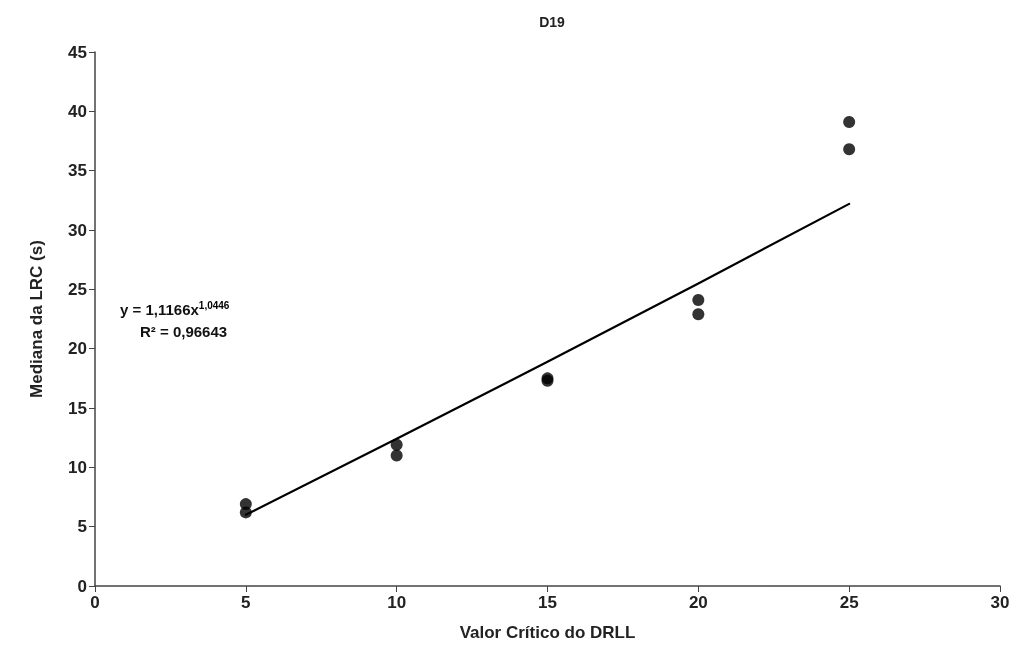 Image resolution: width=1013 pixels, height=665 pixels. What do you see at coordinates (77, 349) in the screenshot?
I see `y-tick-label: 20` at bounding box center [77, 349].